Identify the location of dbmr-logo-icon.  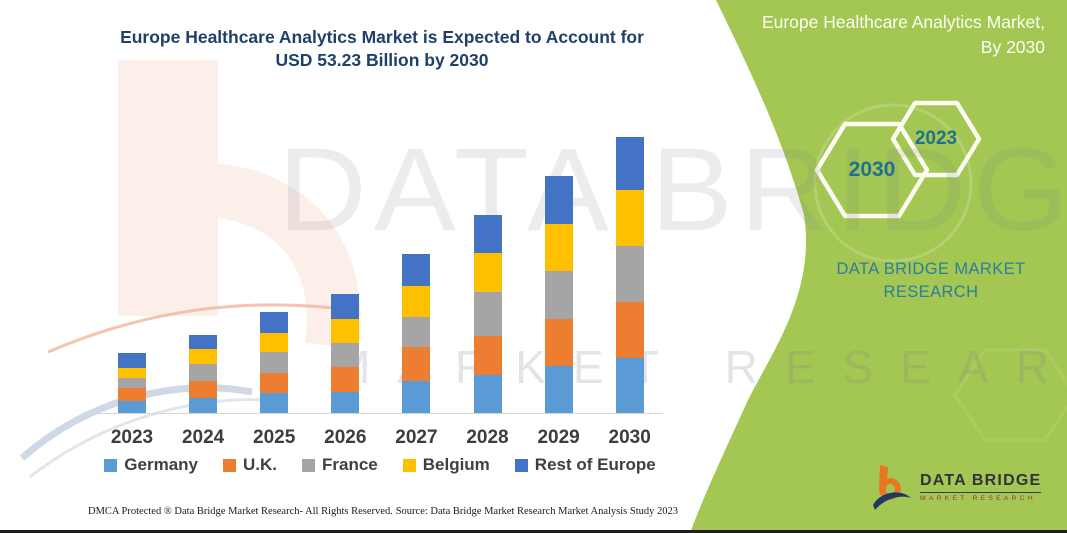
(892, 487).